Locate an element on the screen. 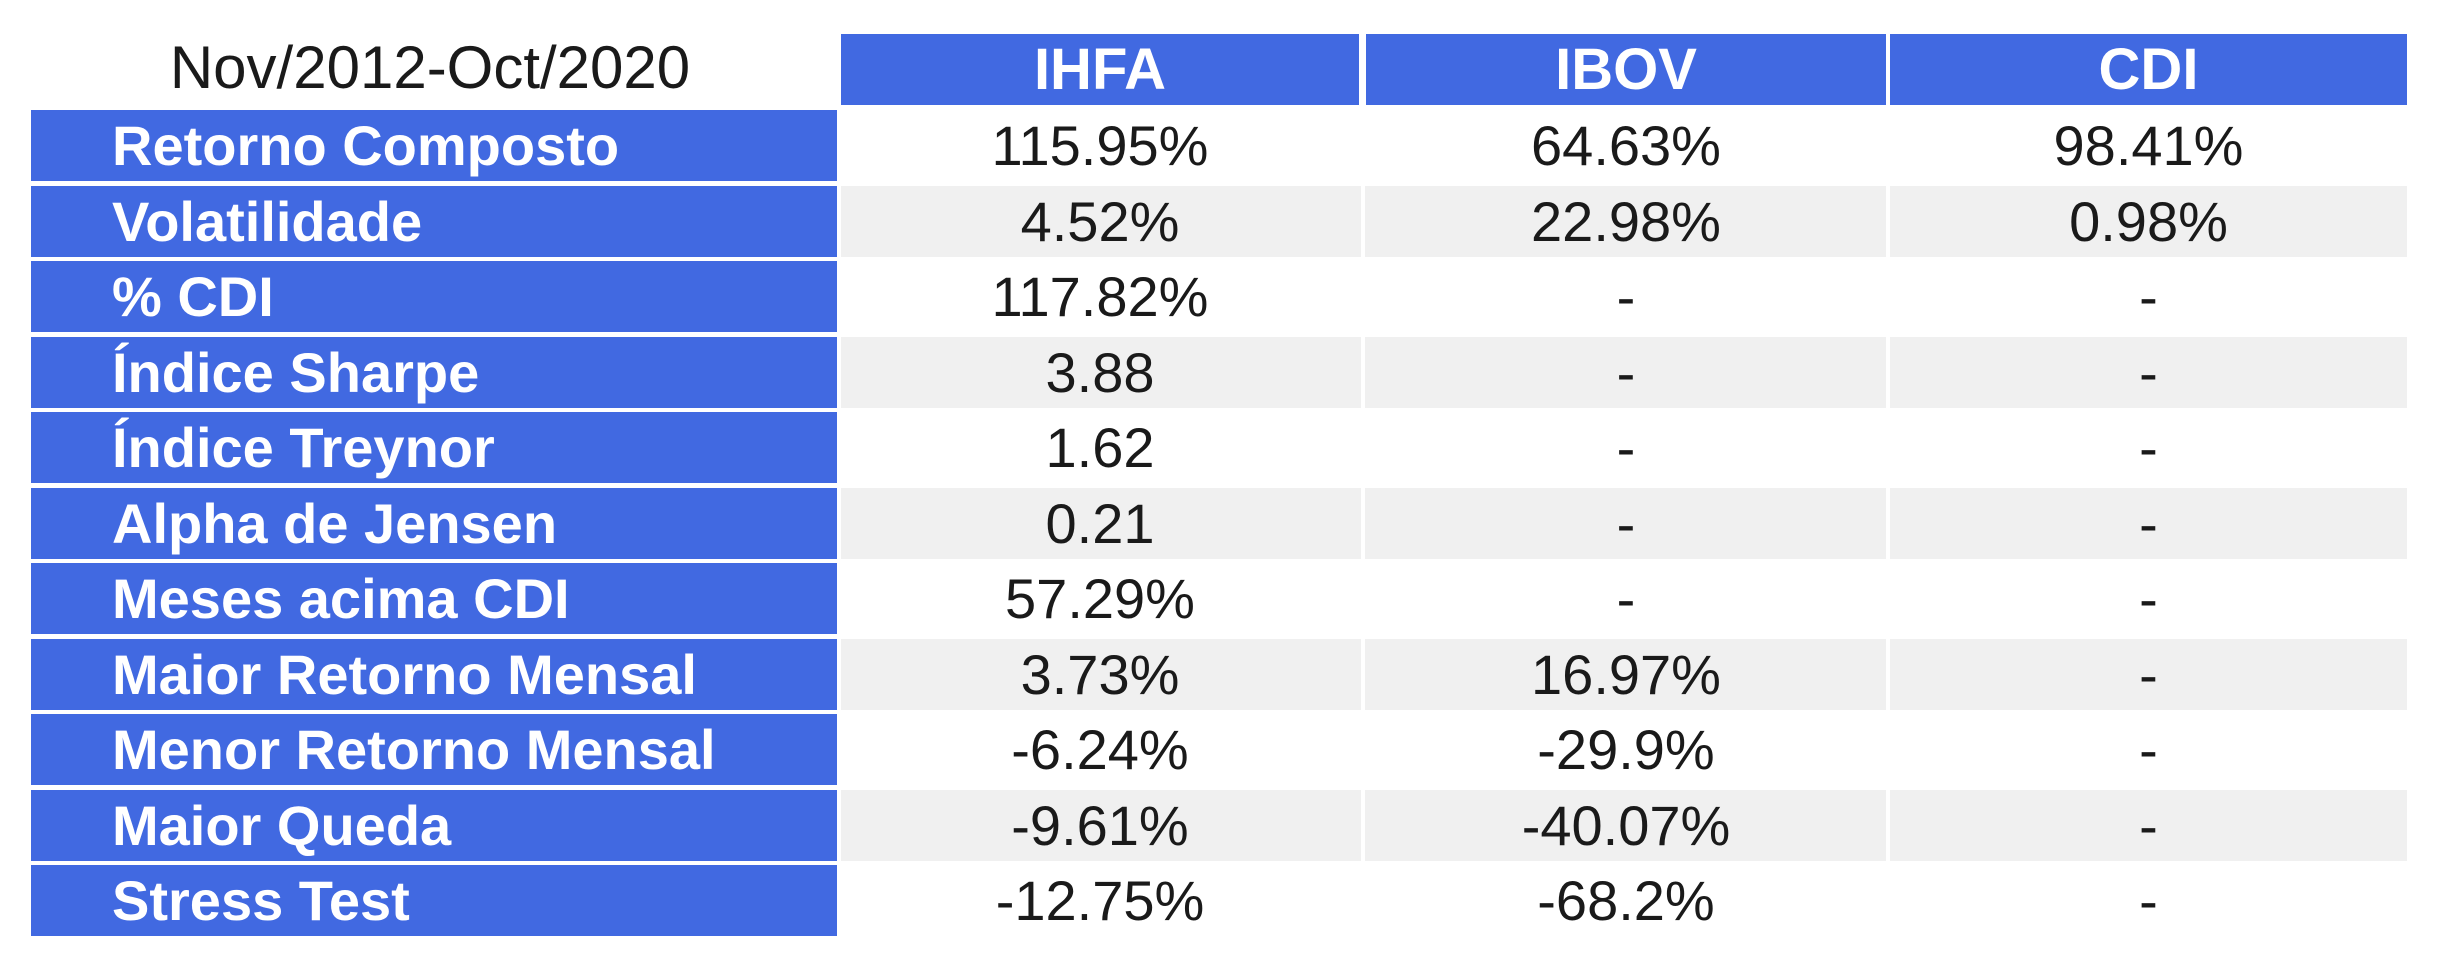 This screenshot has width=2437, height=964. cell-maior-retorno-mensal-ihfa: 3.73% is located at coordinates (1100, 674).